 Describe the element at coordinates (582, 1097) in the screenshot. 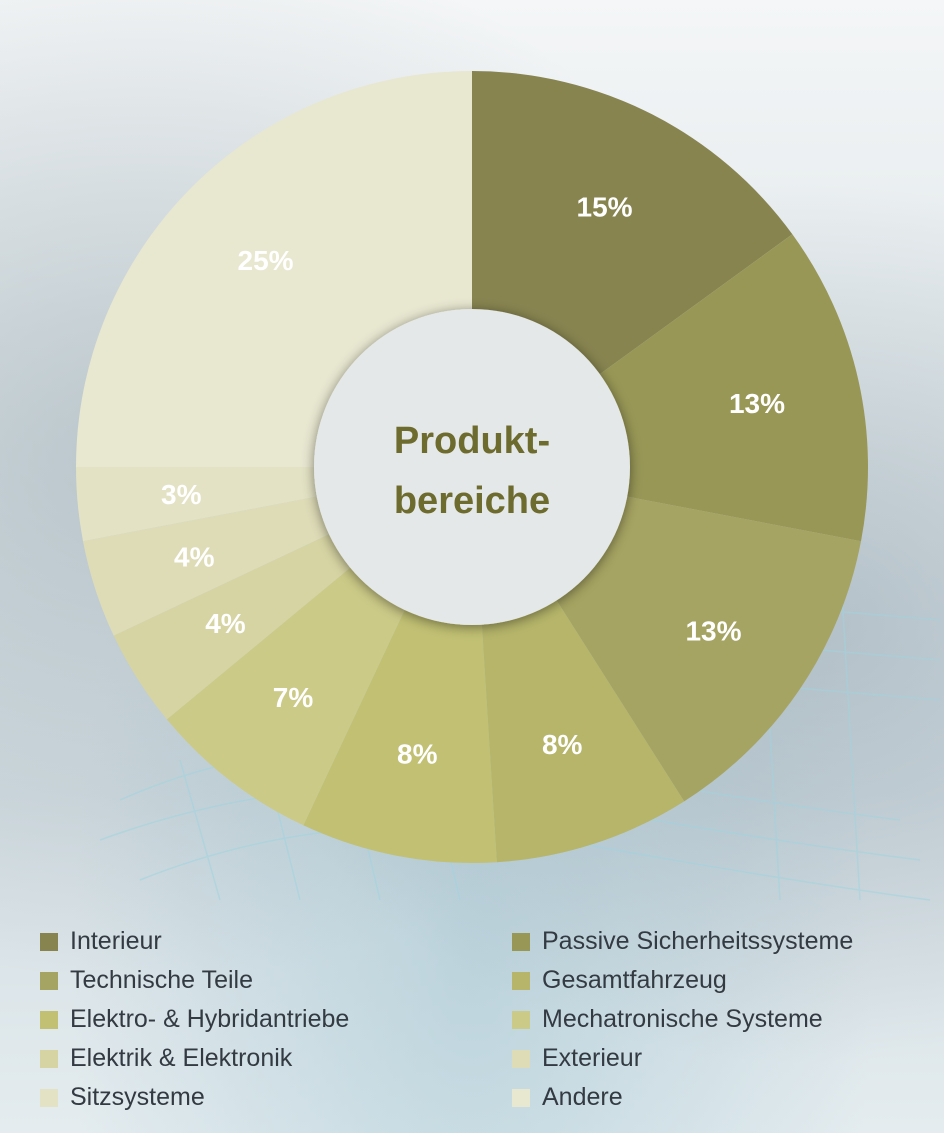

I see `legend-label: Andere` at that location.